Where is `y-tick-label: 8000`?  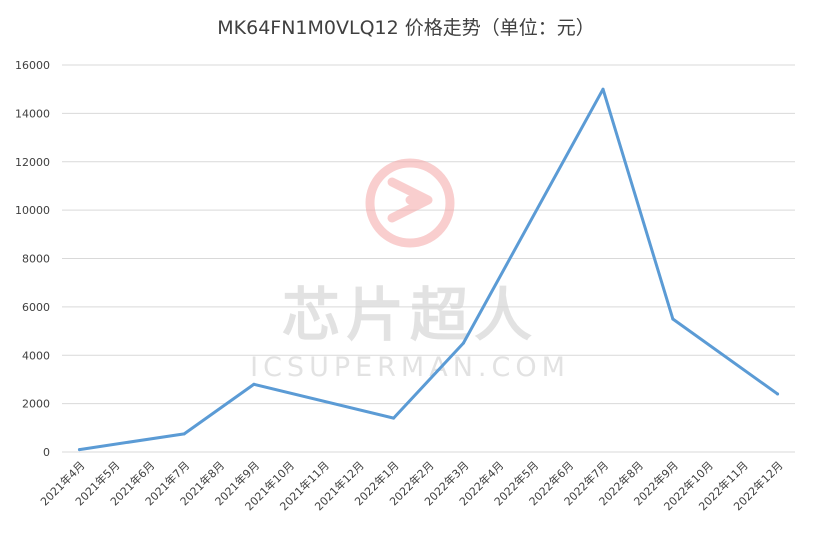
y-tick-label: 8000 is located at coordinates (36, 259).